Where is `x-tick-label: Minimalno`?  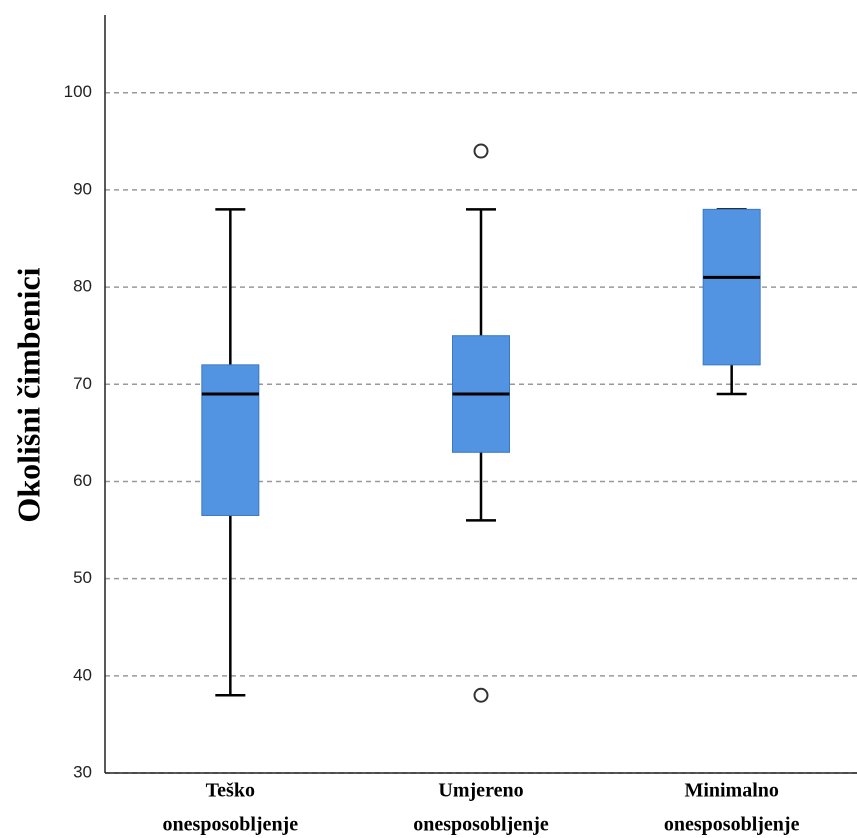
x-tick-label: Minimalno is located at coordinates (731, 791).